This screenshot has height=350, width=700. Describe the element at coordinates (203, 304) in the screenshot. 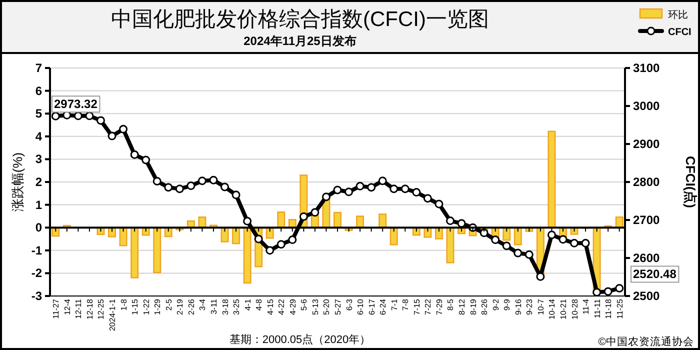

I see `x-tick-label: 3-4` at that location.